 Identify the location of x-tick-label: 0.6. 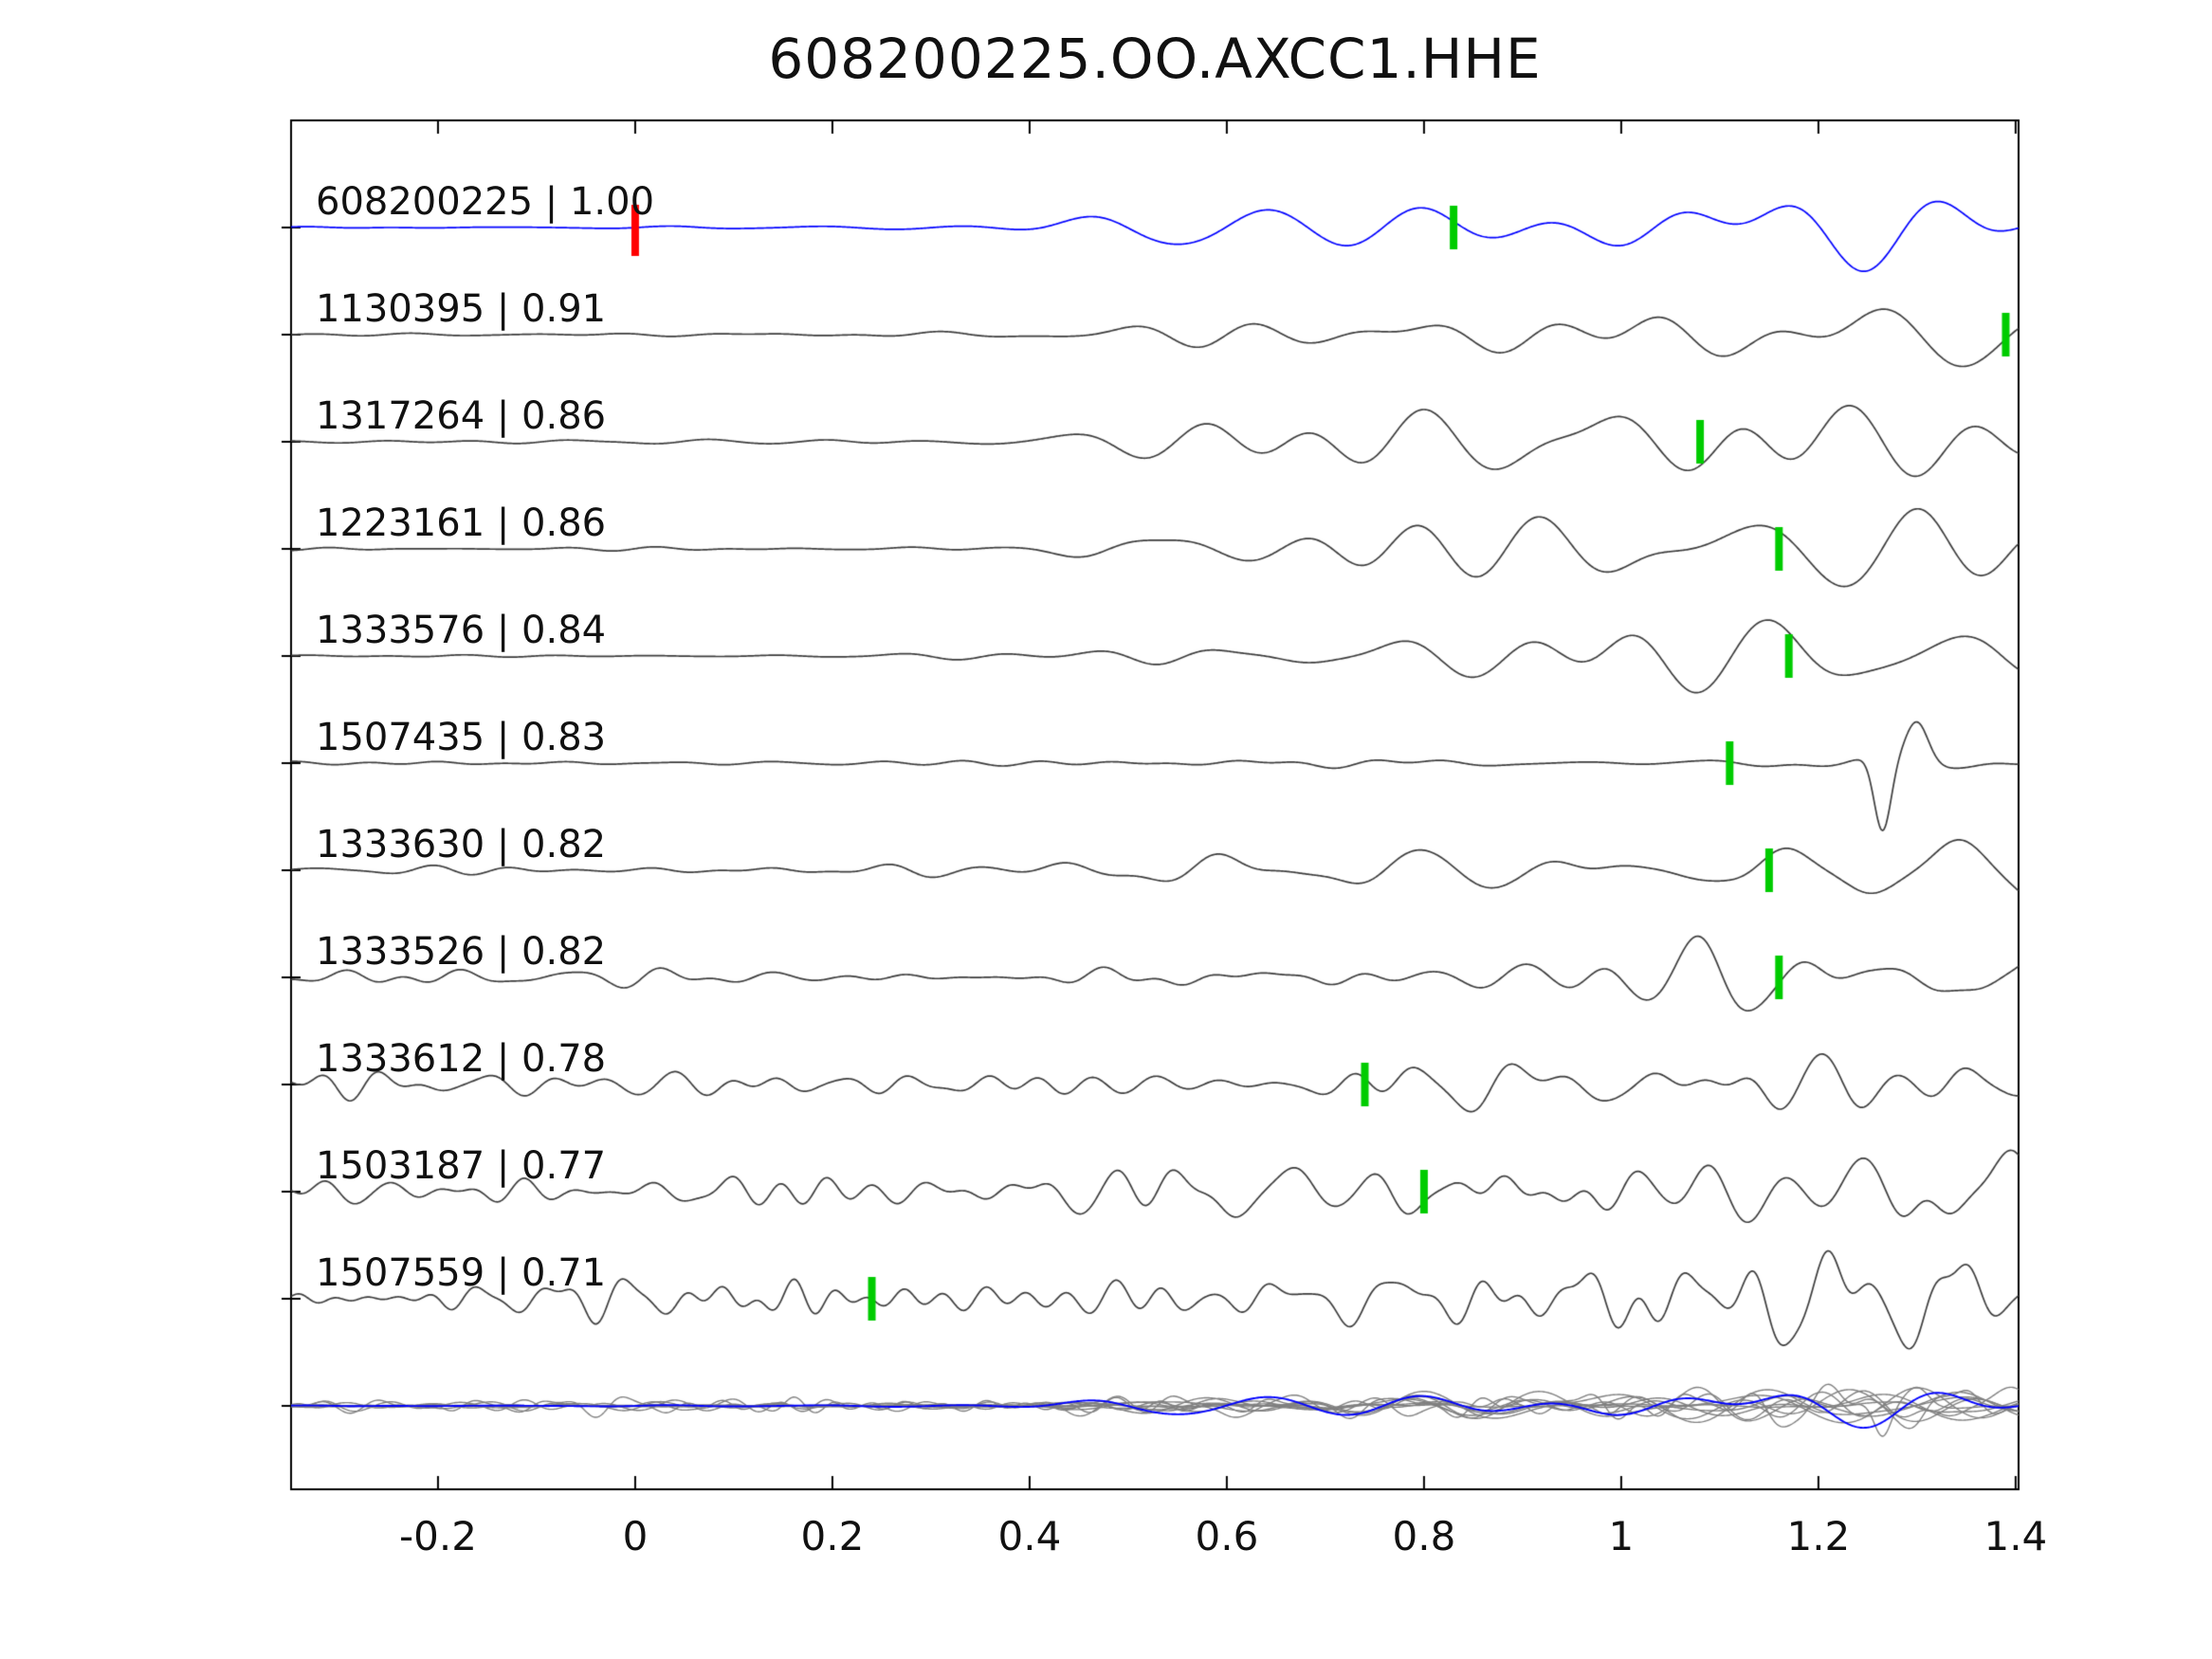
(1227, 1536).